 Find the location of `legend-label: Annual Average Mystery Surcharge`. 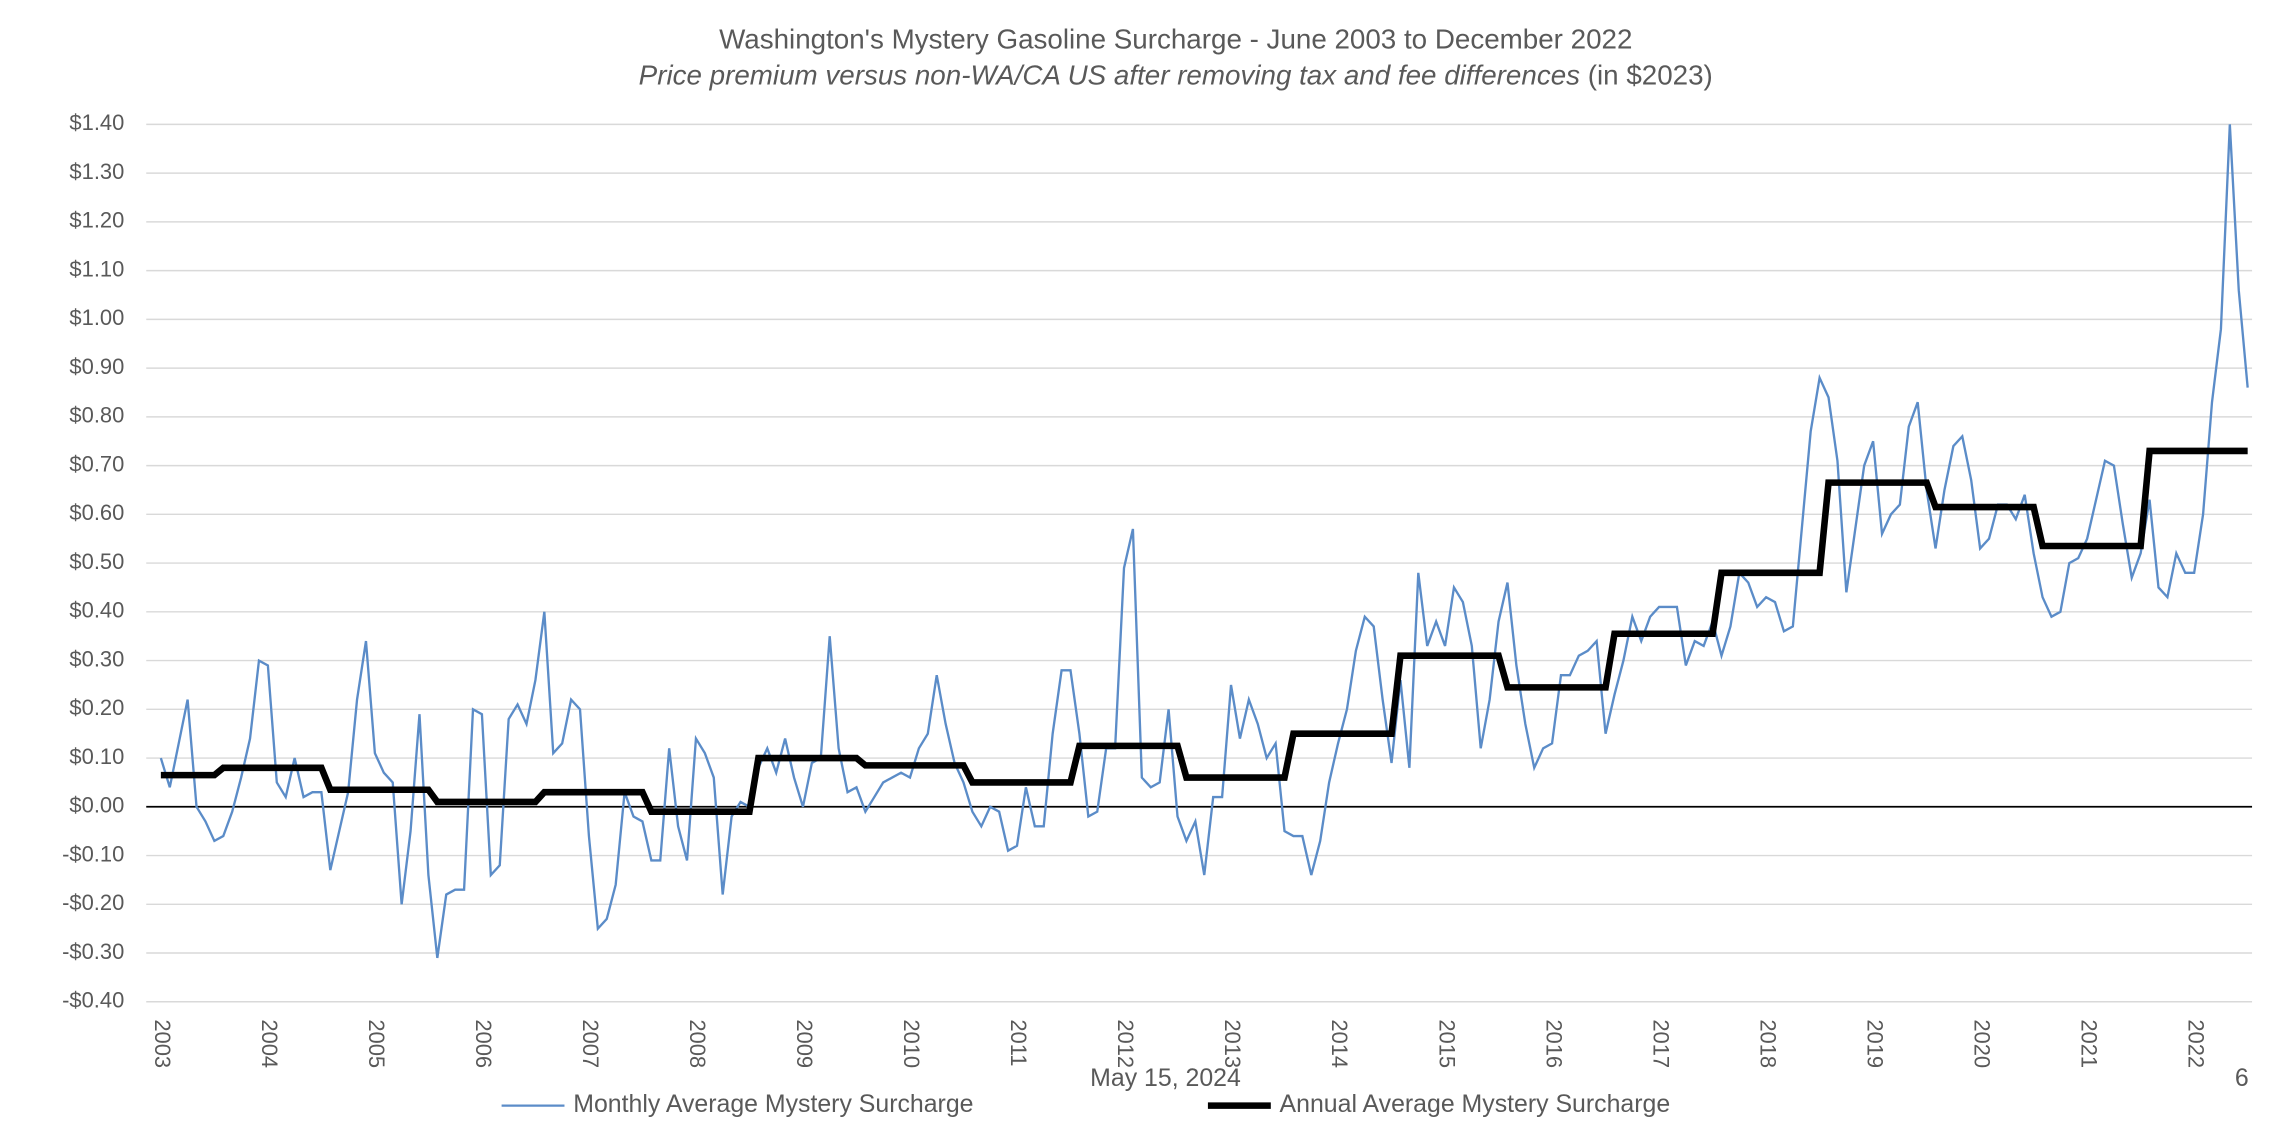

legend-label: Annual Average Mystery Surcharge is located at coordinates (1475, 1104).